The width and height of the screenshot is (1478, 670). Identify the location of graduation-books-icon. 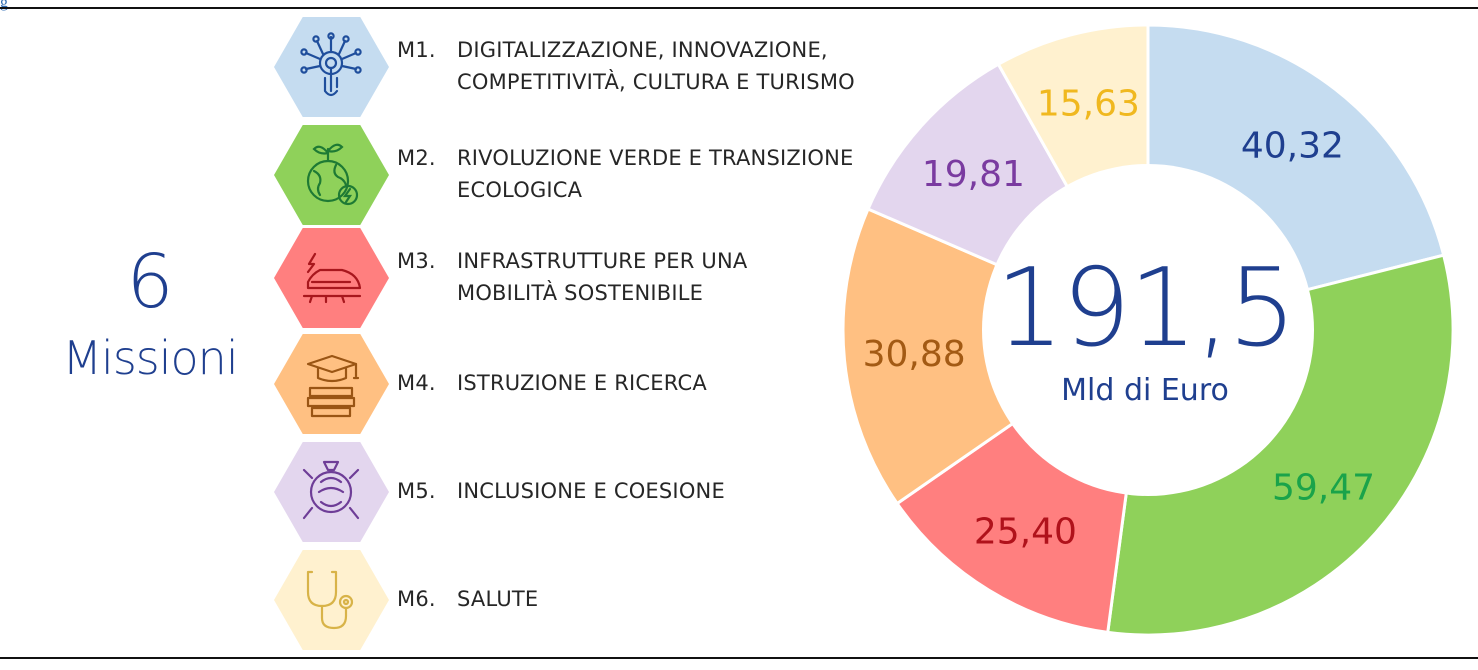
(333, 386).